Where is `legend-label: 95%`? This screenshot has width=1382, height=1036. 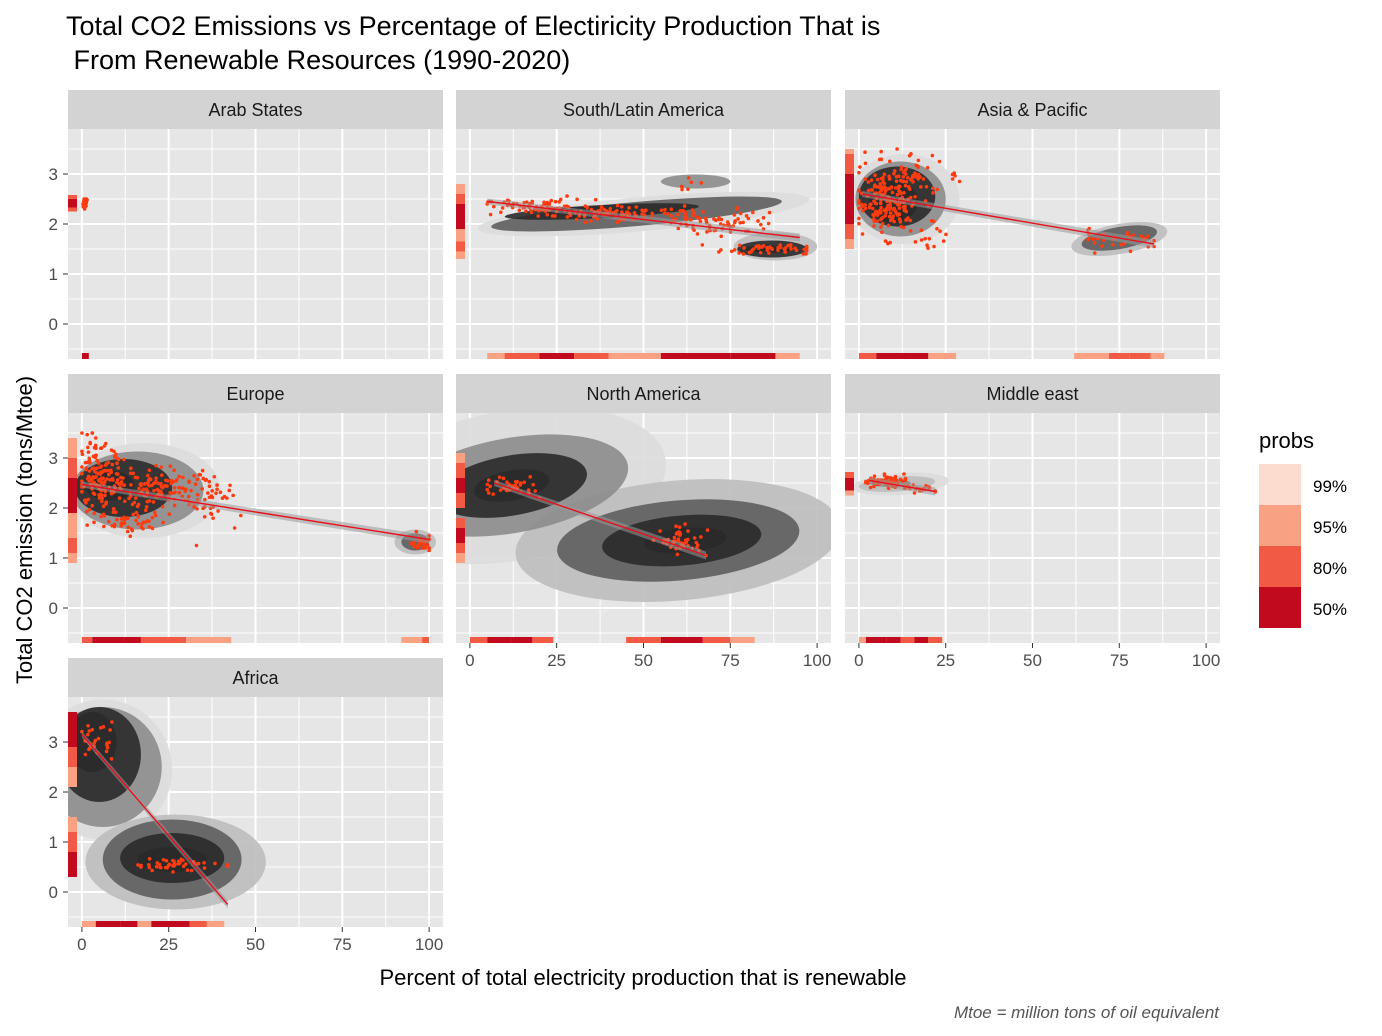
legend-label: 95% is located at coordinates (1330, 527).